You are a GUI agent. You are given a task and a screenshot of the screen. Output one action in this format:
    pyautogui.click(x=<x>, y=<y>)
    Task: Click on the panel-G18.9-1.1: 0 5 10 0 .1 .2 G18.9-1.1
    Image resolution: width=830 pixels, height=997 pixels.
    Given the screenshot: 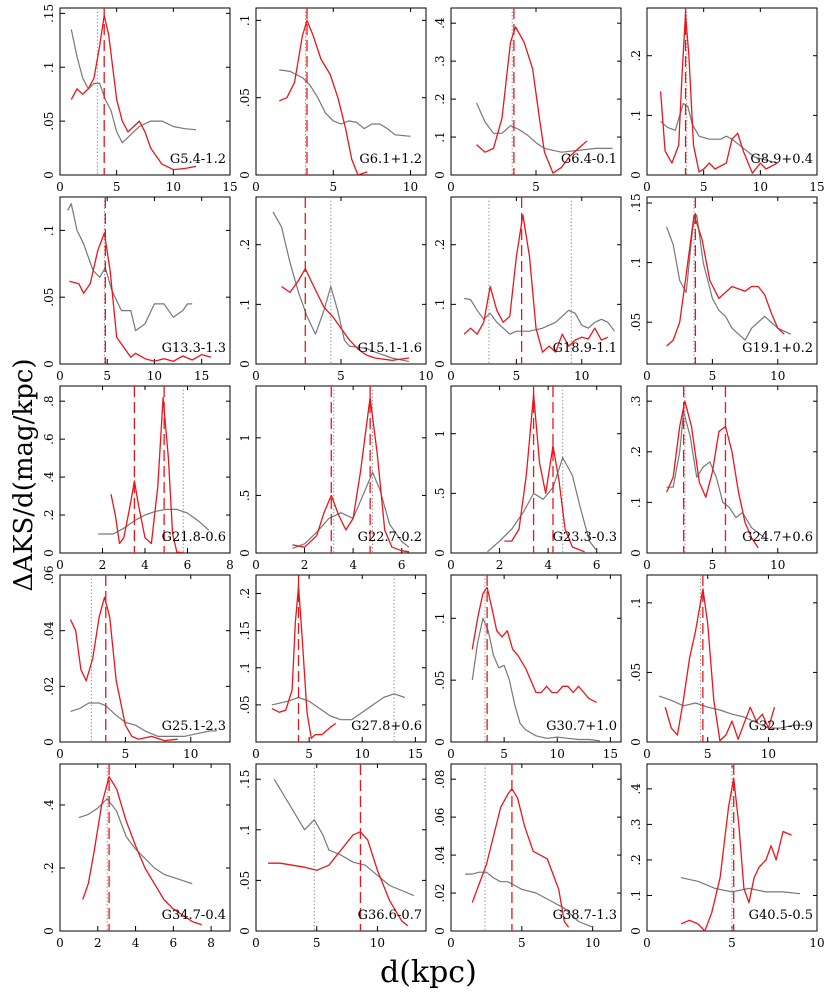 What is the action you would take?
    pyautogui.click(x=527, y=289)
    